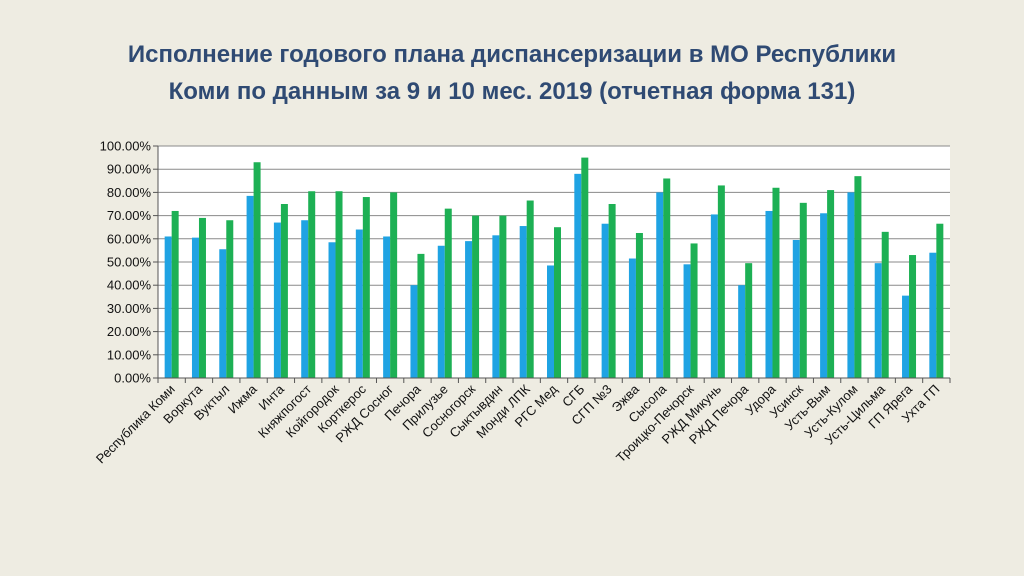  I want to click on y-tick-label: 10.00%, so click(129, 354).